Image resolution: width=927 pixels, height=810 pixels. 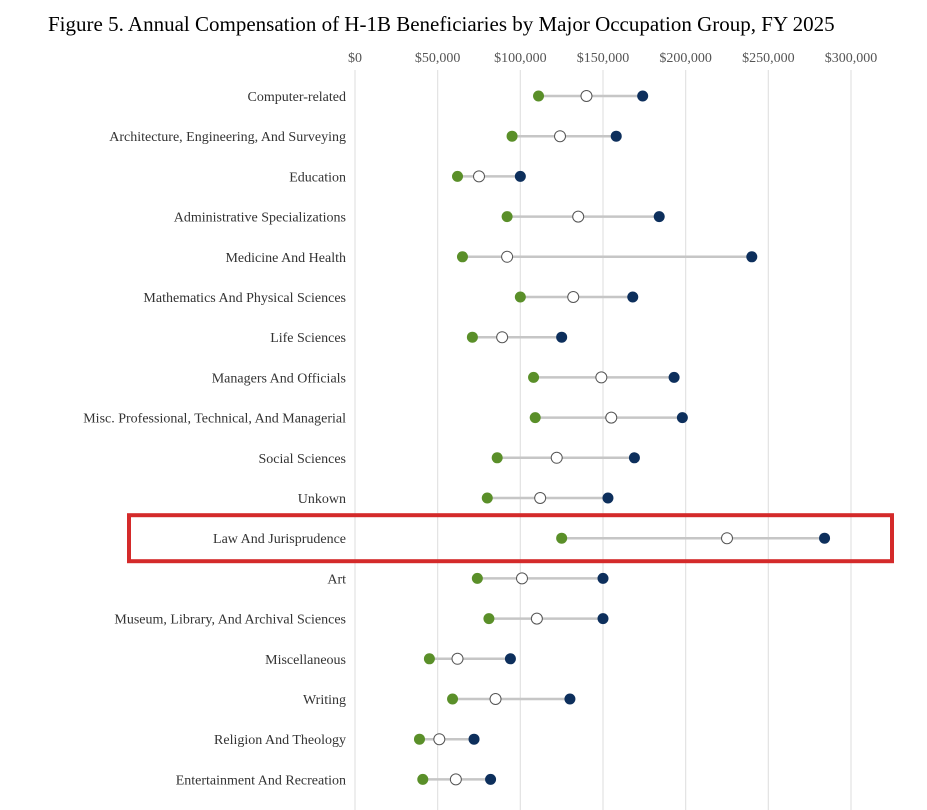 I want to click on x-tick-label: $200,000, so click(x=685, y=58).